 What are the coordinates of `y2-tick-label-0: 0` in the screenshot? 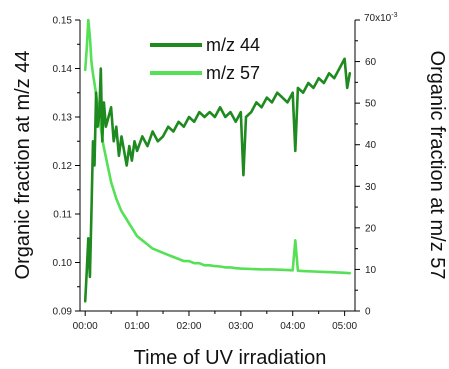 It's located at (368, 312).